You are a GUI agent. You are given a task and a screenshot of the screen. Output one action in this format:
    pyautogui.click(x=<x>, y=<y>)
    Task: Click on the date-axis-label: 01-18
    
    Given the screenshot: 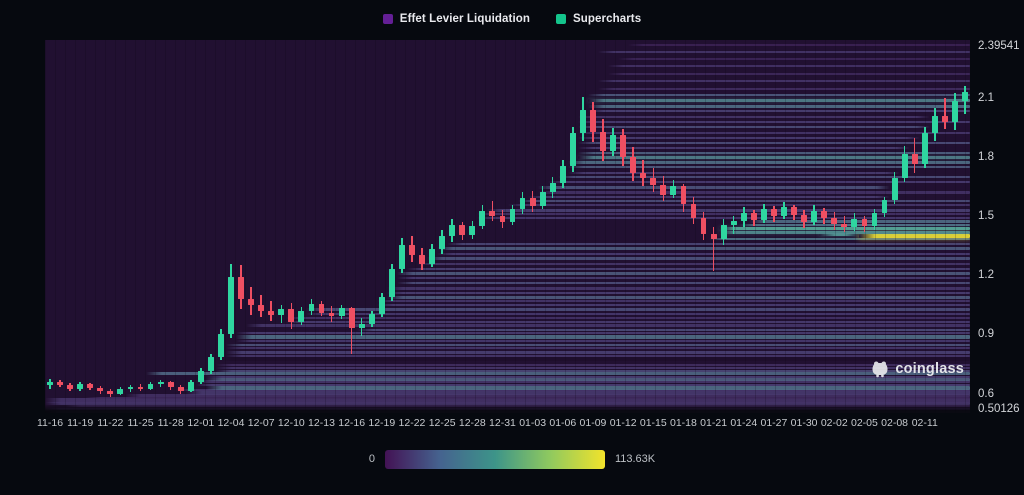 What is the action you would take?
    pyautogui.click(x=683, y=423)
    